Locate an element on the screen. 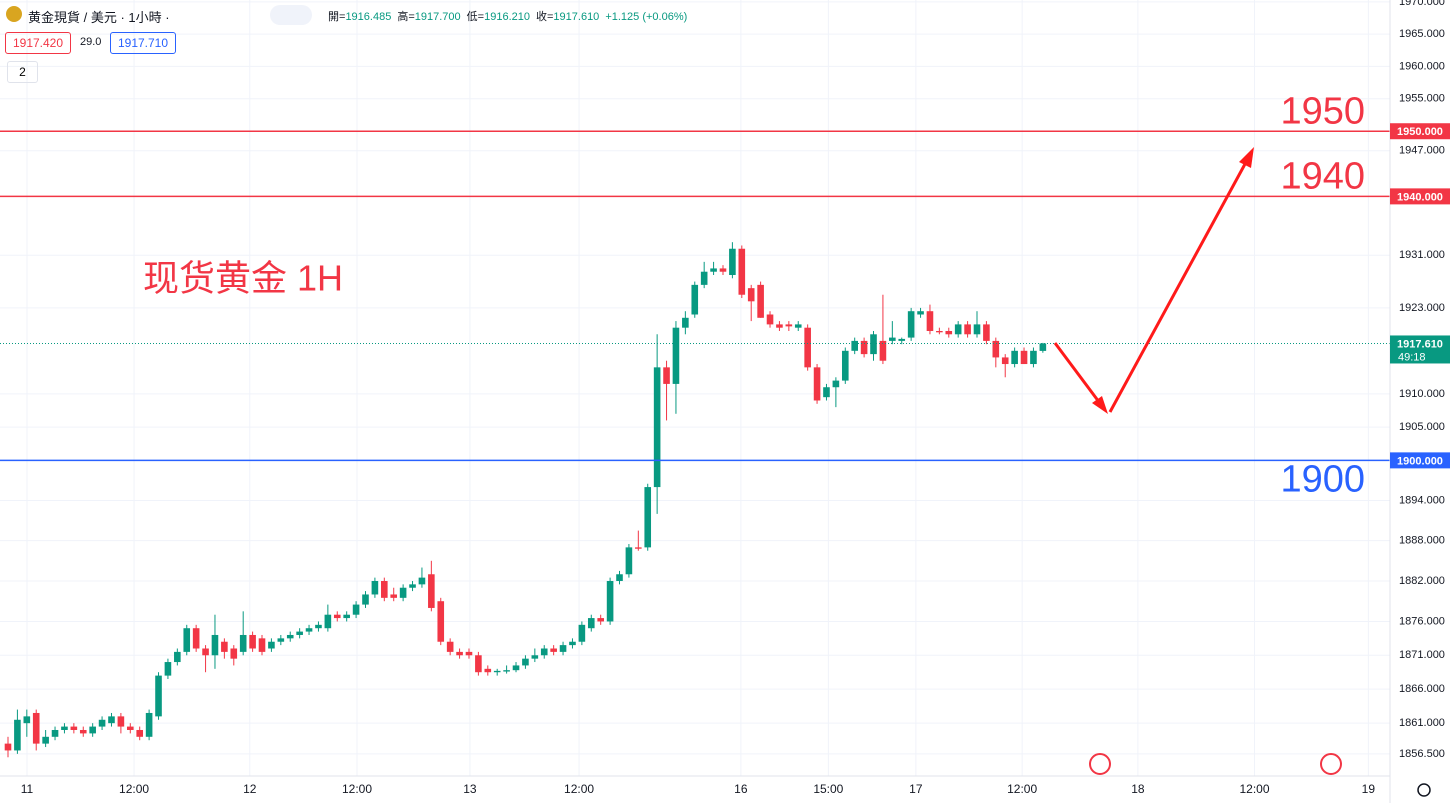 The height and width of the screenshot is (803, 1454). x-tick-label: 11 is located at coordinates (27, 789).